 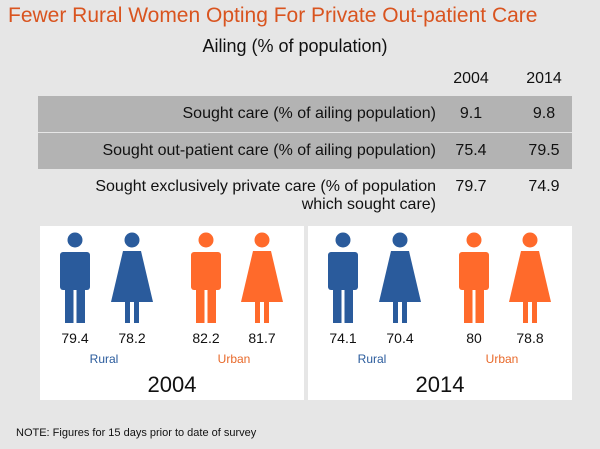 I want to click on column-header-2004: 2004, so click(x=471, y=78).